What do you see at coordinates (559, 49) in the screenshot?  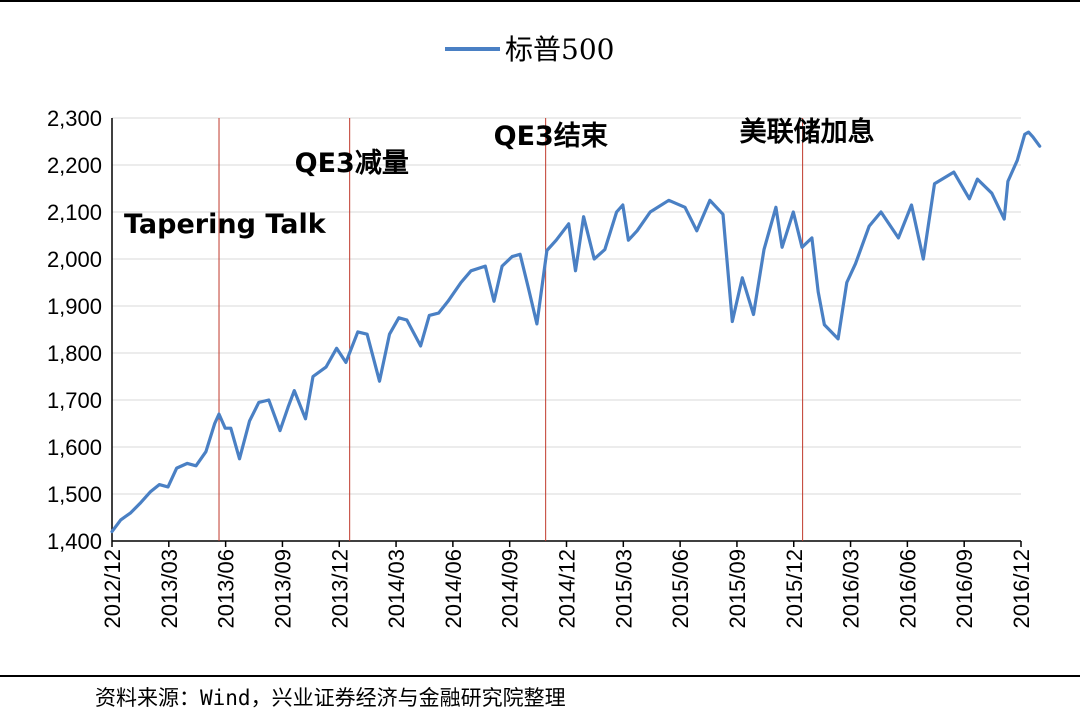 I see `legend-label: 标普500` at bounding box center [559, 49].